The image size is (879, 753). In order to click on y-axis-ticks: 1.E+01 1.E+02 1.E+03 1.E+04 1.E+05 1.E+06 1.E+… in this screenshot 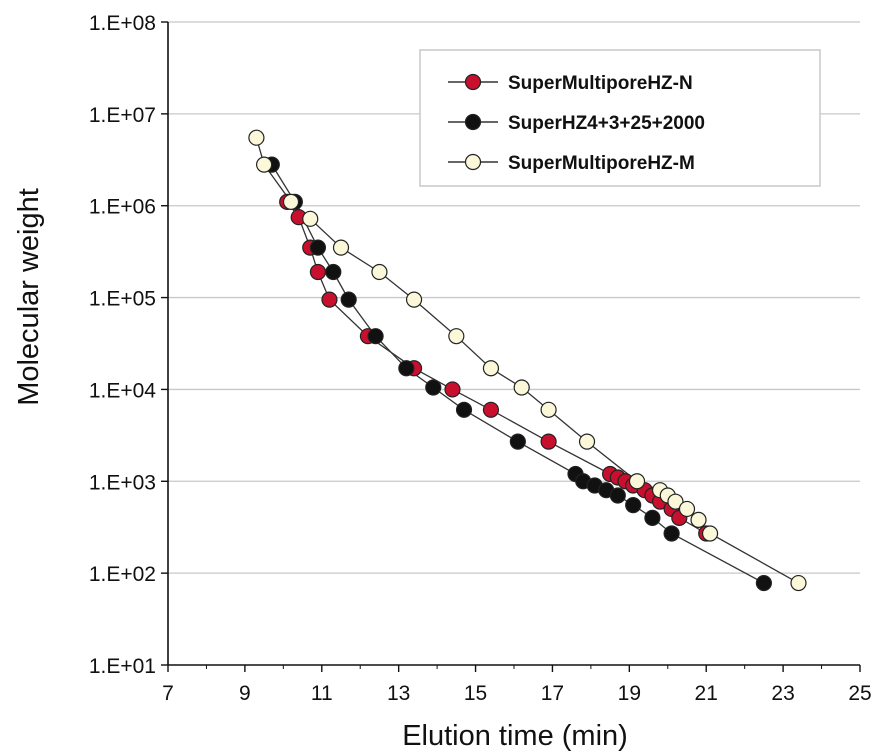, I will do `click(128, 345)`.